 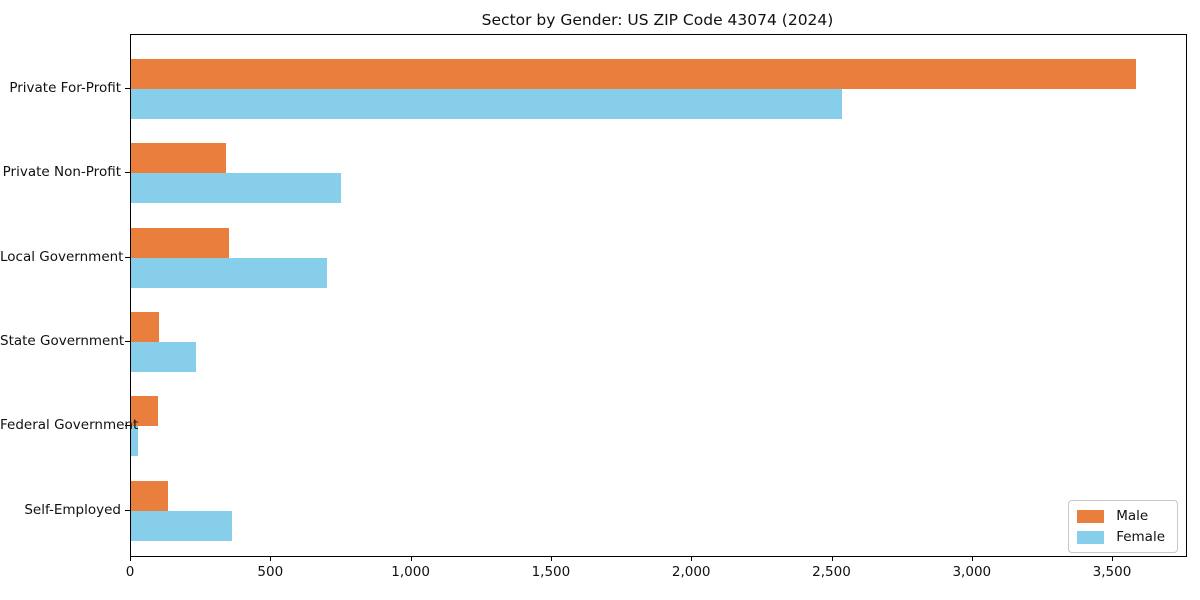 What do you see at coordinates (551, 572) in the screenshot?
I see `x-axis-label: 1,500` at bounding box center [551, 572].